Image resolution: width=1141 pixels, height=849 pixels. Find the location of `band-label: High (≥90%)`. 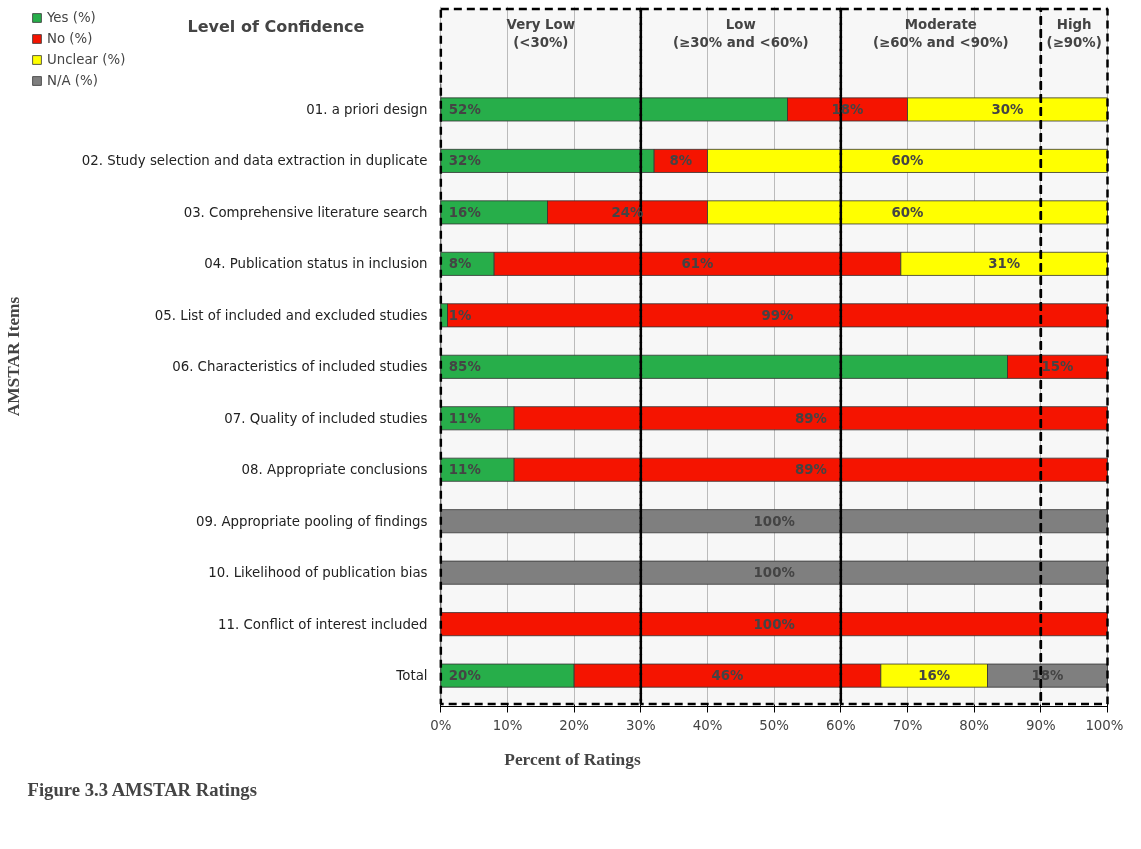

band-label: High (≥90%) is located at coordinates (1074, 33).